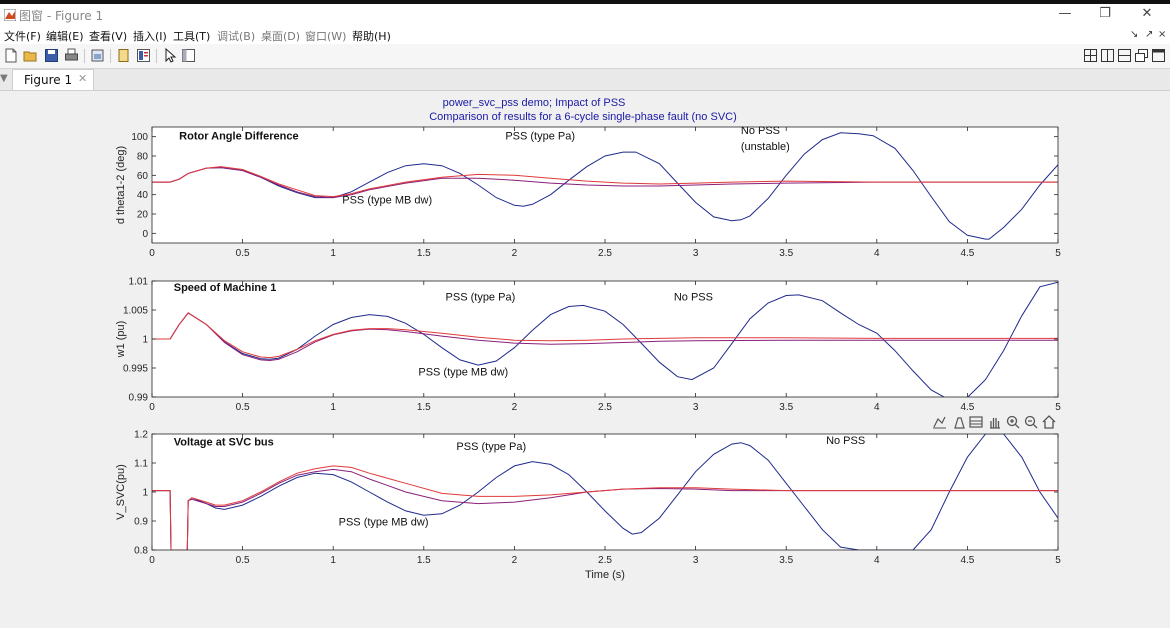 The width and height of the screenshot is (1170, 628). What do you see at coordinates (121, 340) in the screenshot?
I see `speed-y-axis-label: w1 (pu)` at bounding box center [121, 340].